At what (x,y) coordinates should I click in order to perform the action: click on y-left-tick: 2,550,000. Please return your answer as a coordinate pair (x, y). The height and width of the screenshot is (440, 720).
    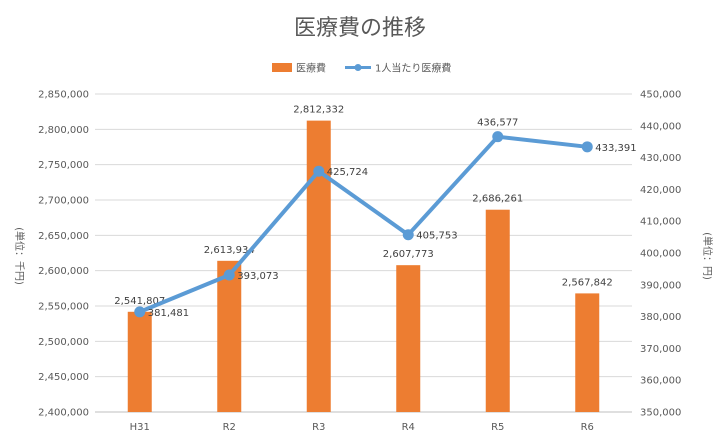
    Looking at the image, I should click on (63, 307).